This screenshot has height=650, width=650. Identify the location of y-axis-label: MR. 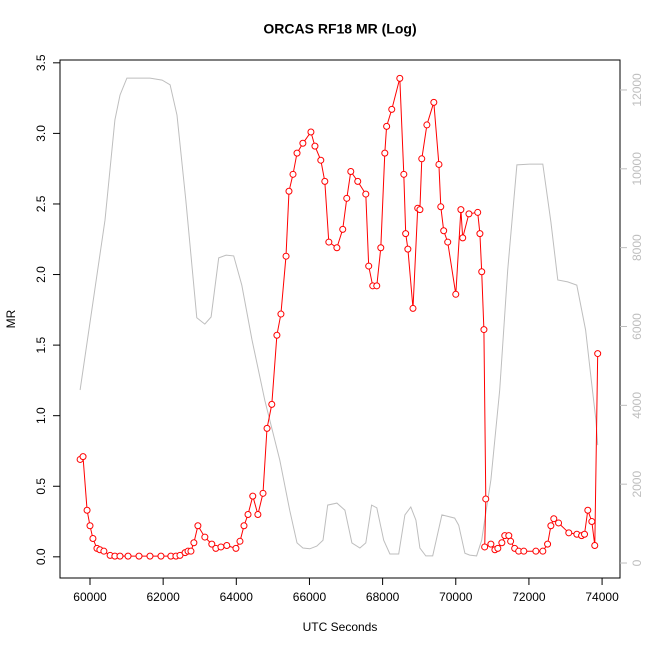
(11, 318).